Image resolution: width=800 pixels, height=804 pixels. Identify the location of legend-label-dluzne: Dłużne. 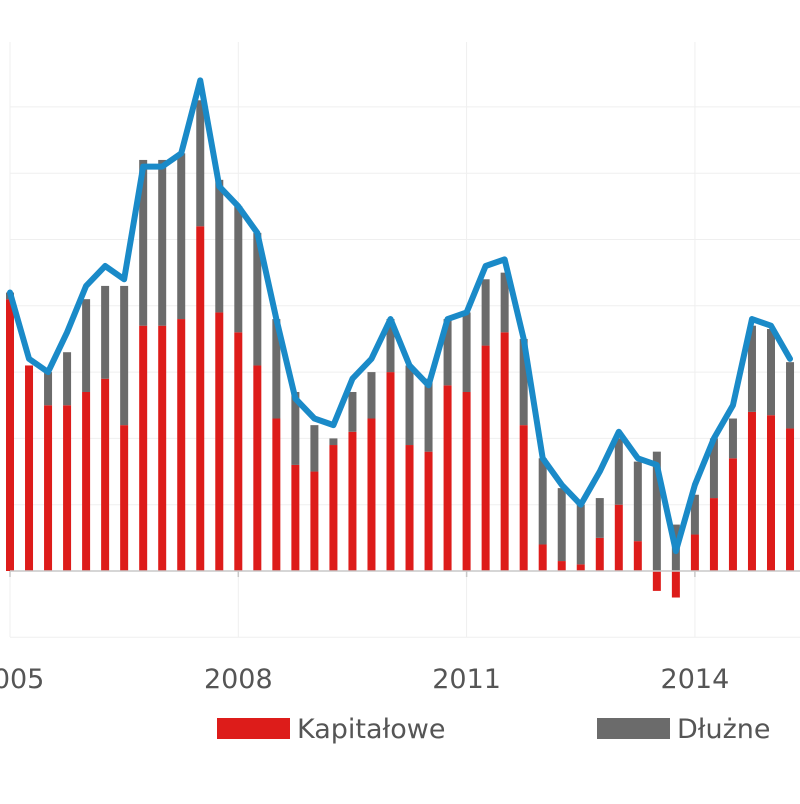
(723, 729).